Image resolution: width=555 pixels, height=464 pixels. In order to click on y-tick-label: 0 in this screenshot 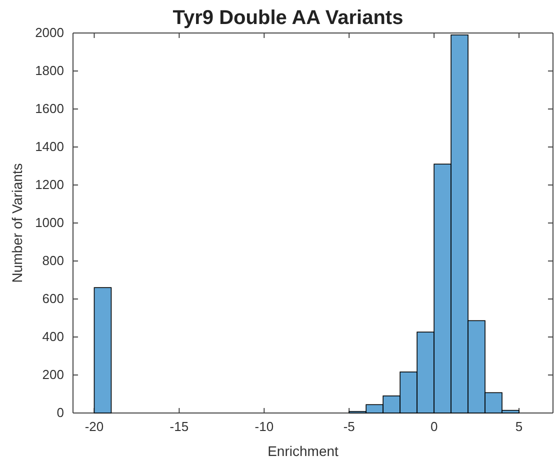, I will do `click(60, 412)`.